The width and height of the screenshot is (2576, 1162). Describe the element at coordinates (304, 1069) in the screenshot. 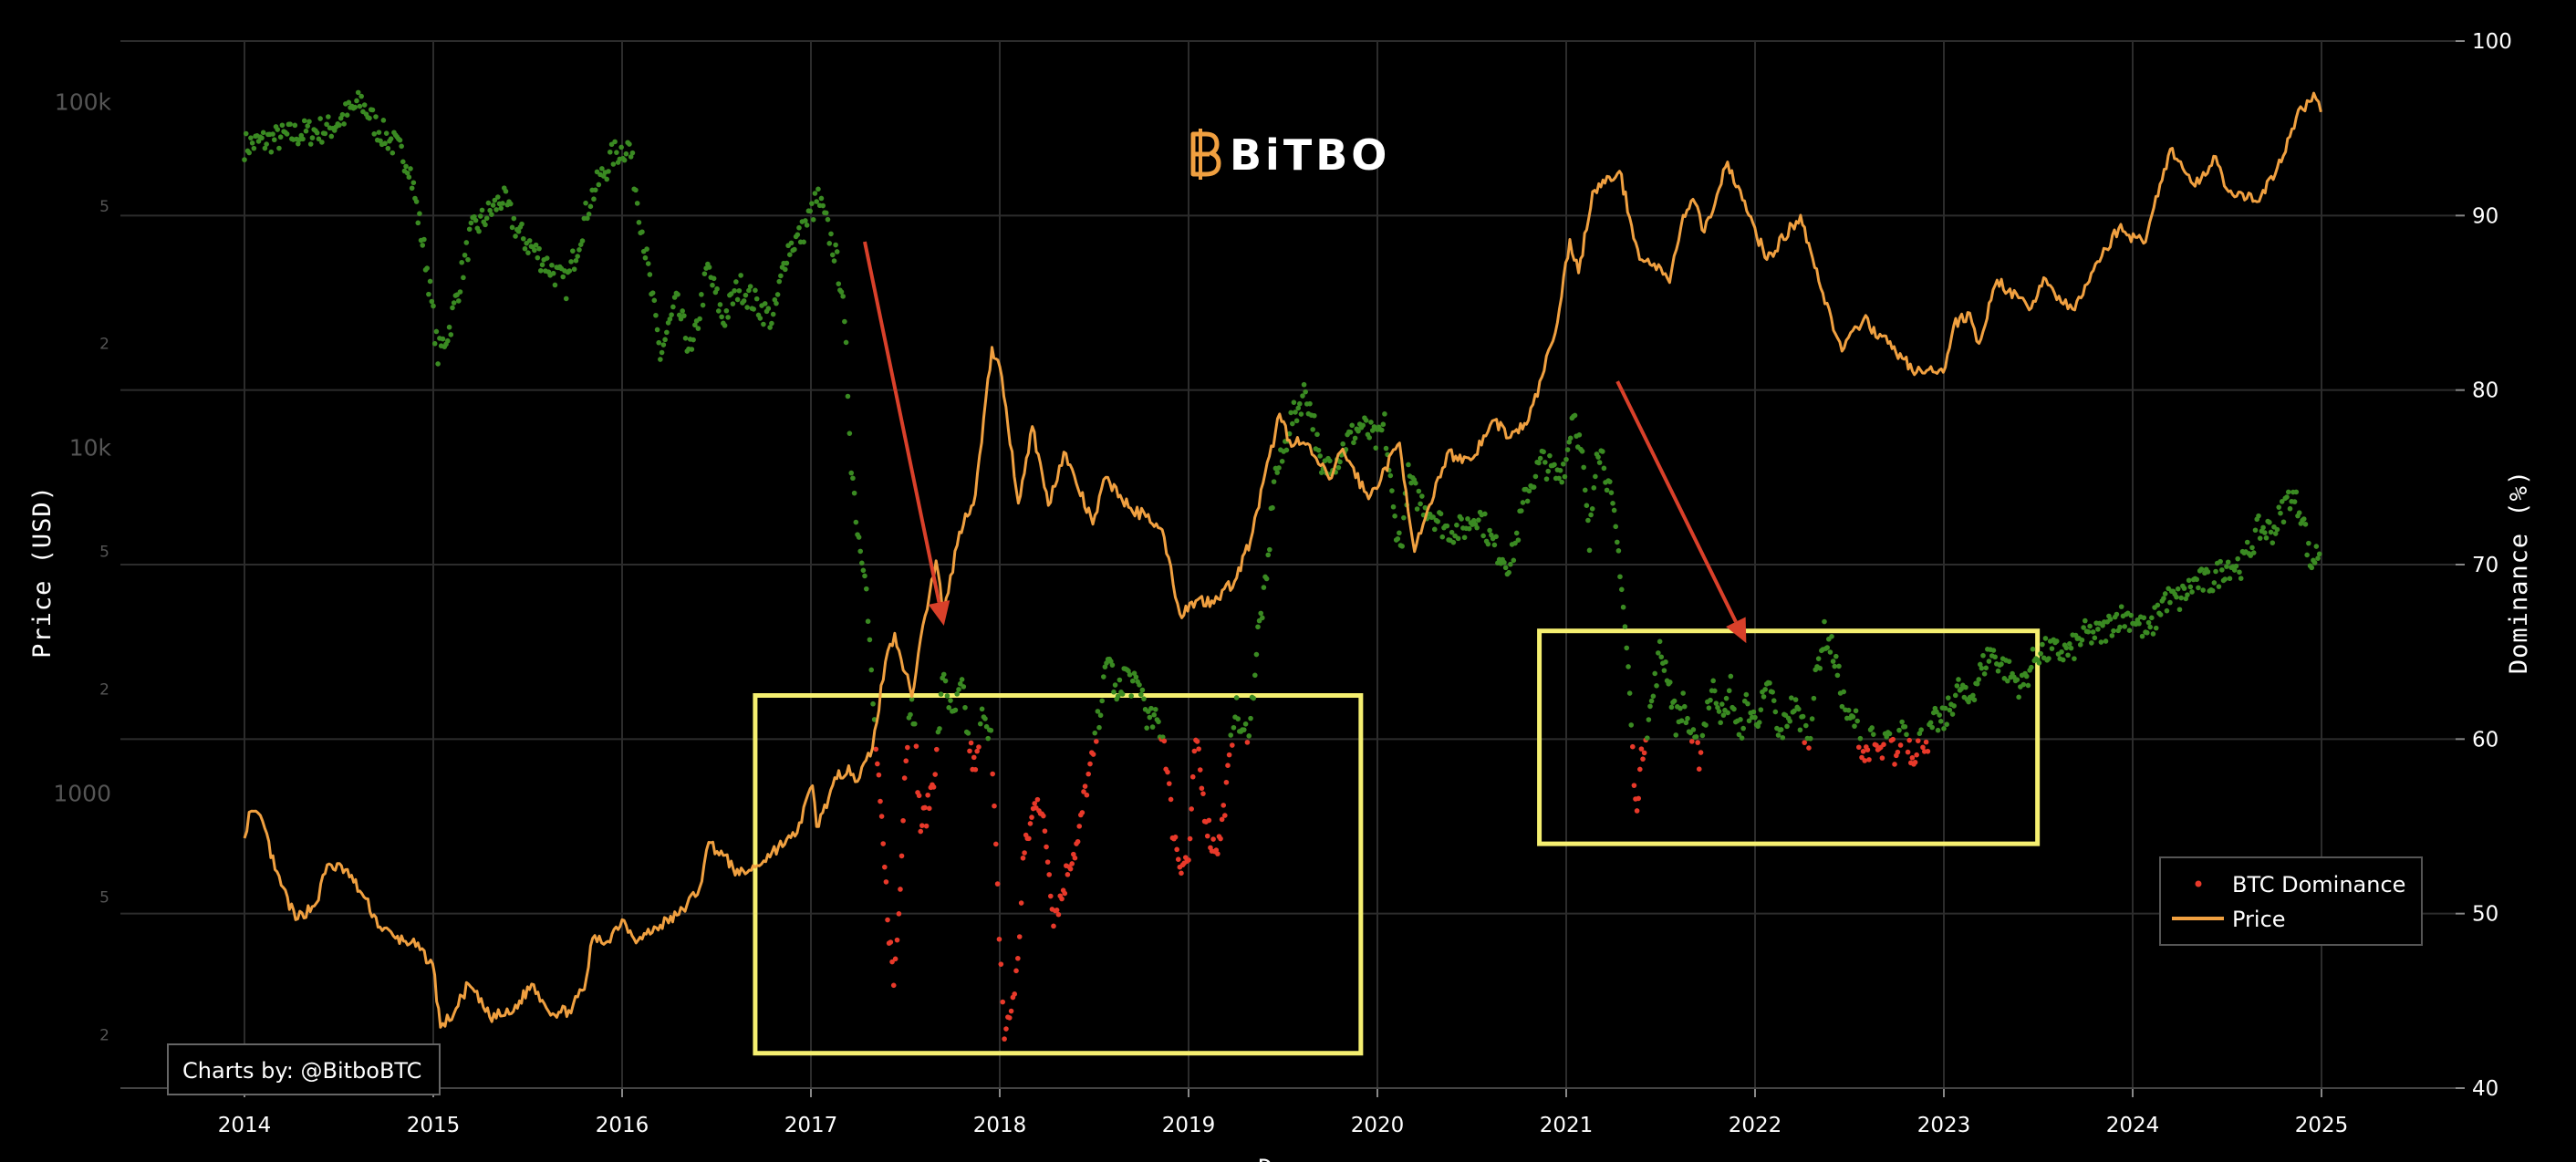

I see `credit-badge: Charts by: @BitboBTC` at that location.